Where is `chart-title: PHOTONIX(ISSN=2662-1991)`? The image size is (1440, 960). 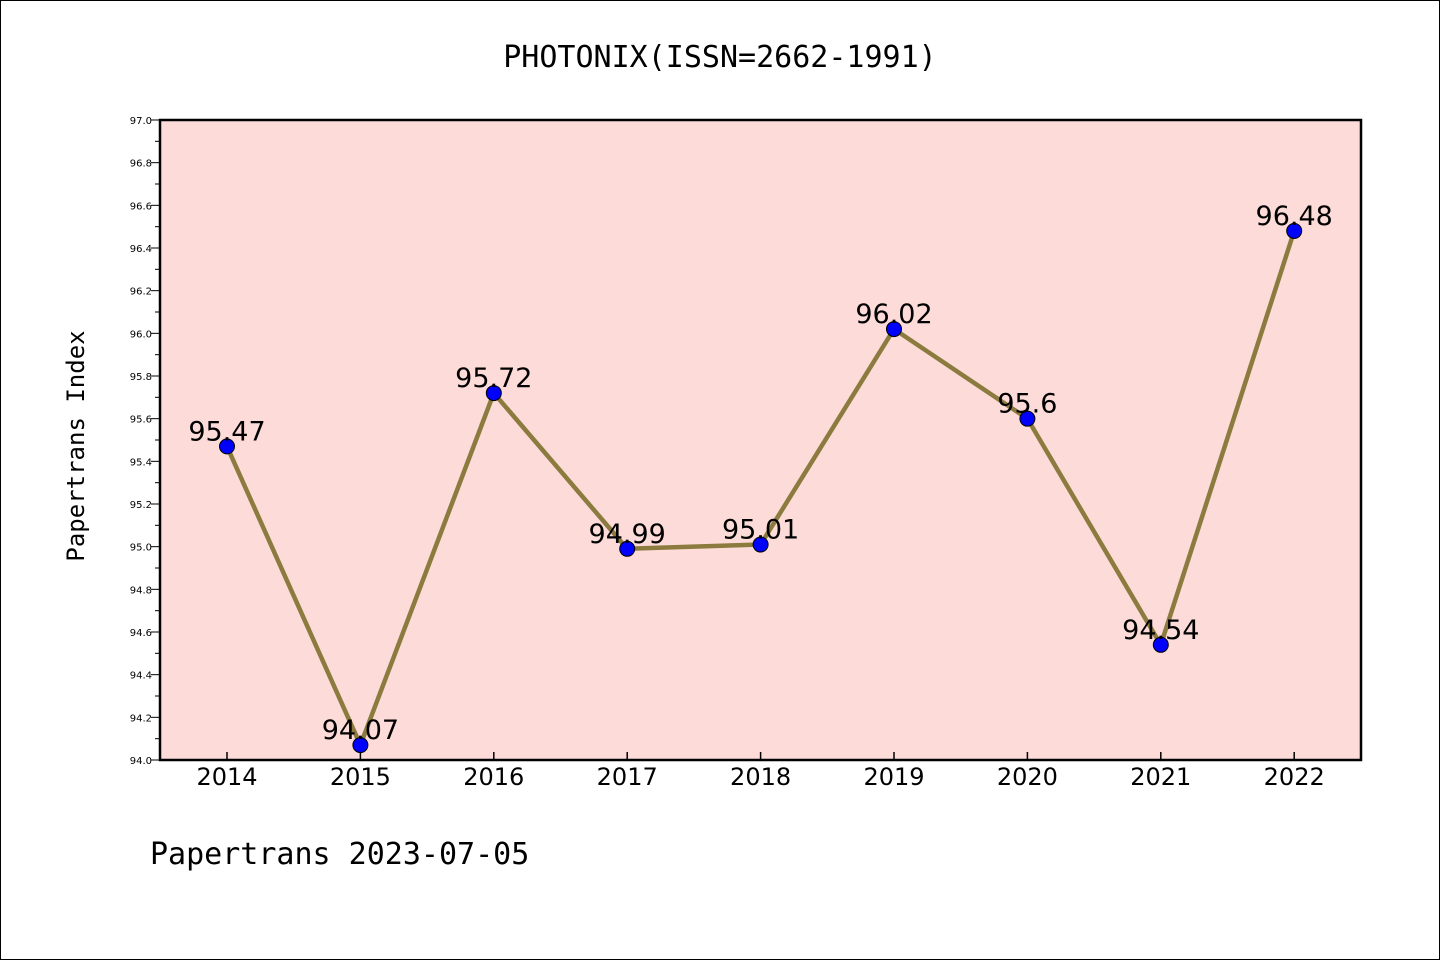
chart-title: PHOTONIX(ISSN=2662-1991) is located at coordinates (719, 57).